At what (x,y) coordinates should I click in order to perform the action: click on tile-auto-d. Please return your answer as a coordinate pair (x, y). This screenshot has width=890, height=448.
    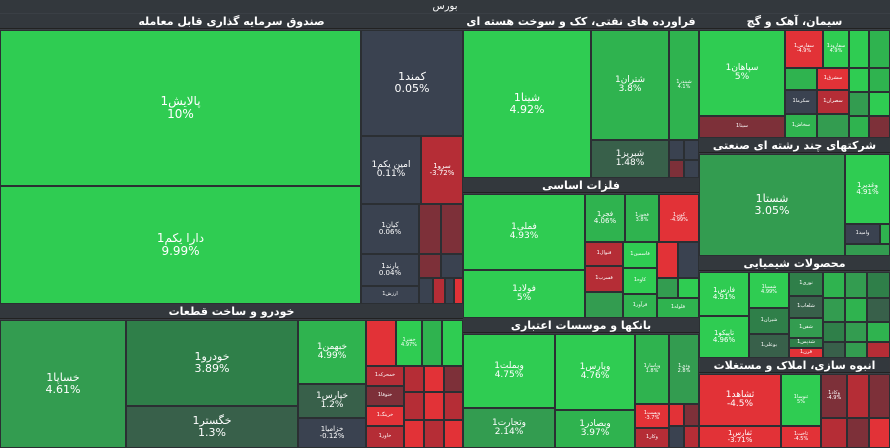
    Looking at the image, I should click on (414, 379).